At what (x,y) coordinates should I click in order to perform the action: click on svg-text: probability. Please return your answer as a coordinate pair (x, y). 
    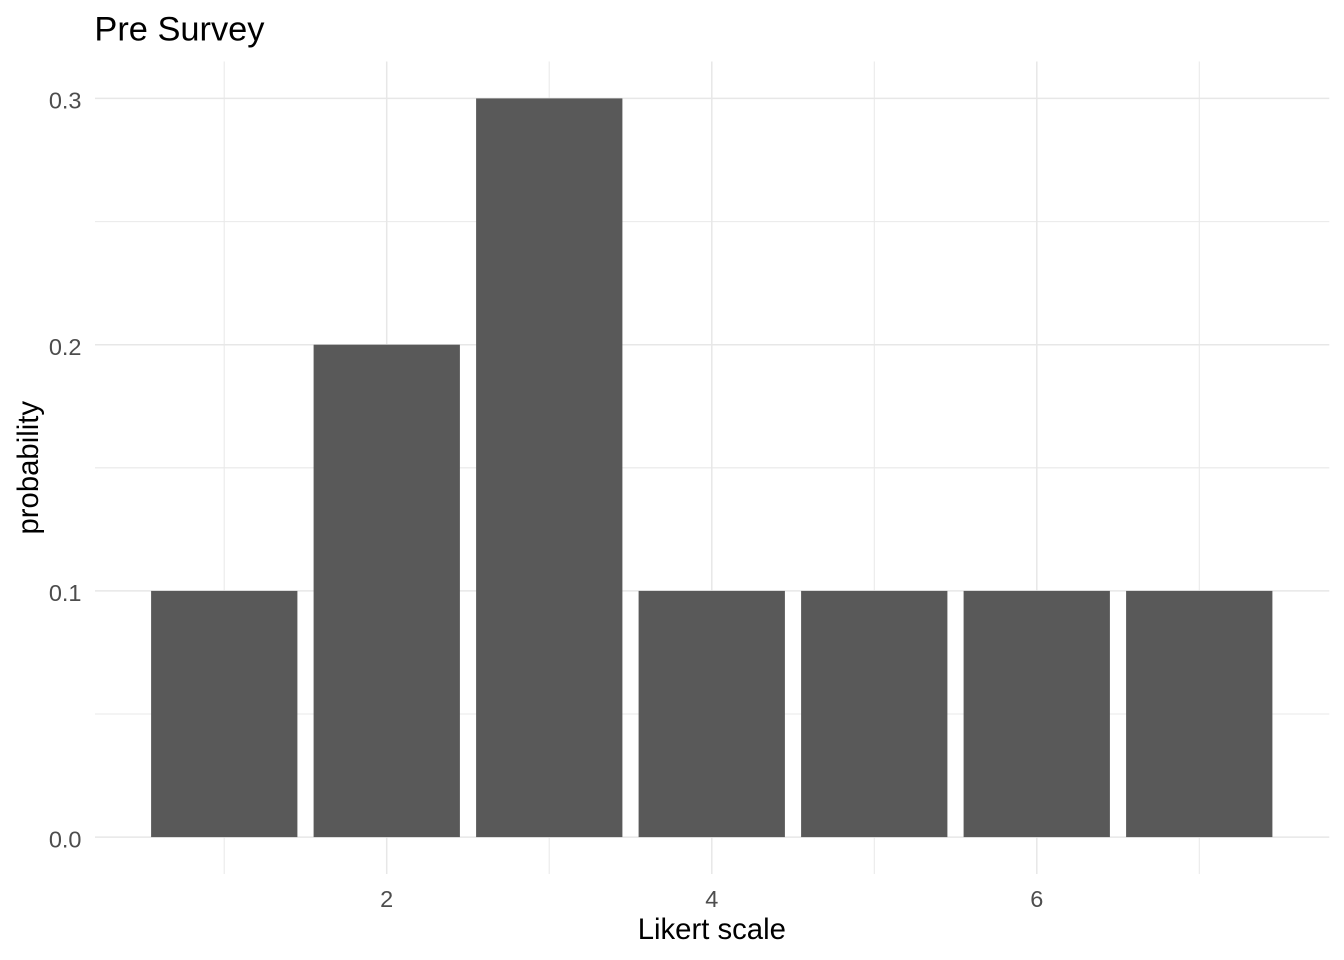
    Looking at the image, I should click on (28, 468).